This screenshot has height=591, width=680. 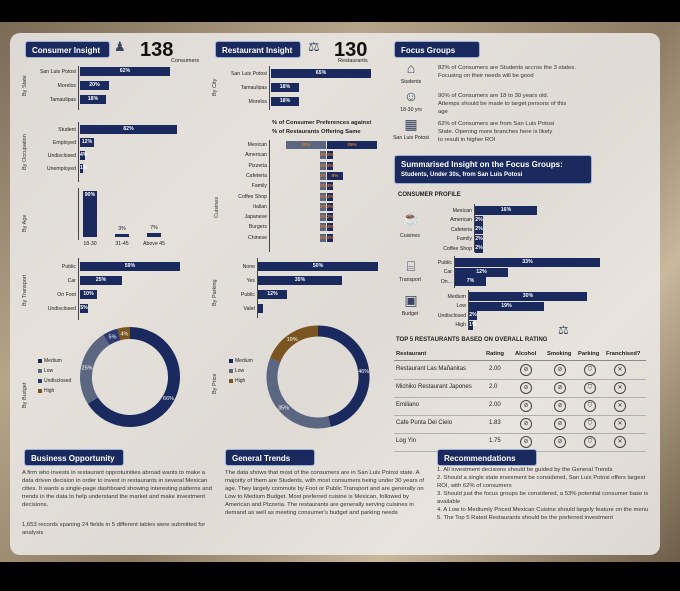 I want to click on occupation-label: Undisclosed, so click(x=61, y=155).